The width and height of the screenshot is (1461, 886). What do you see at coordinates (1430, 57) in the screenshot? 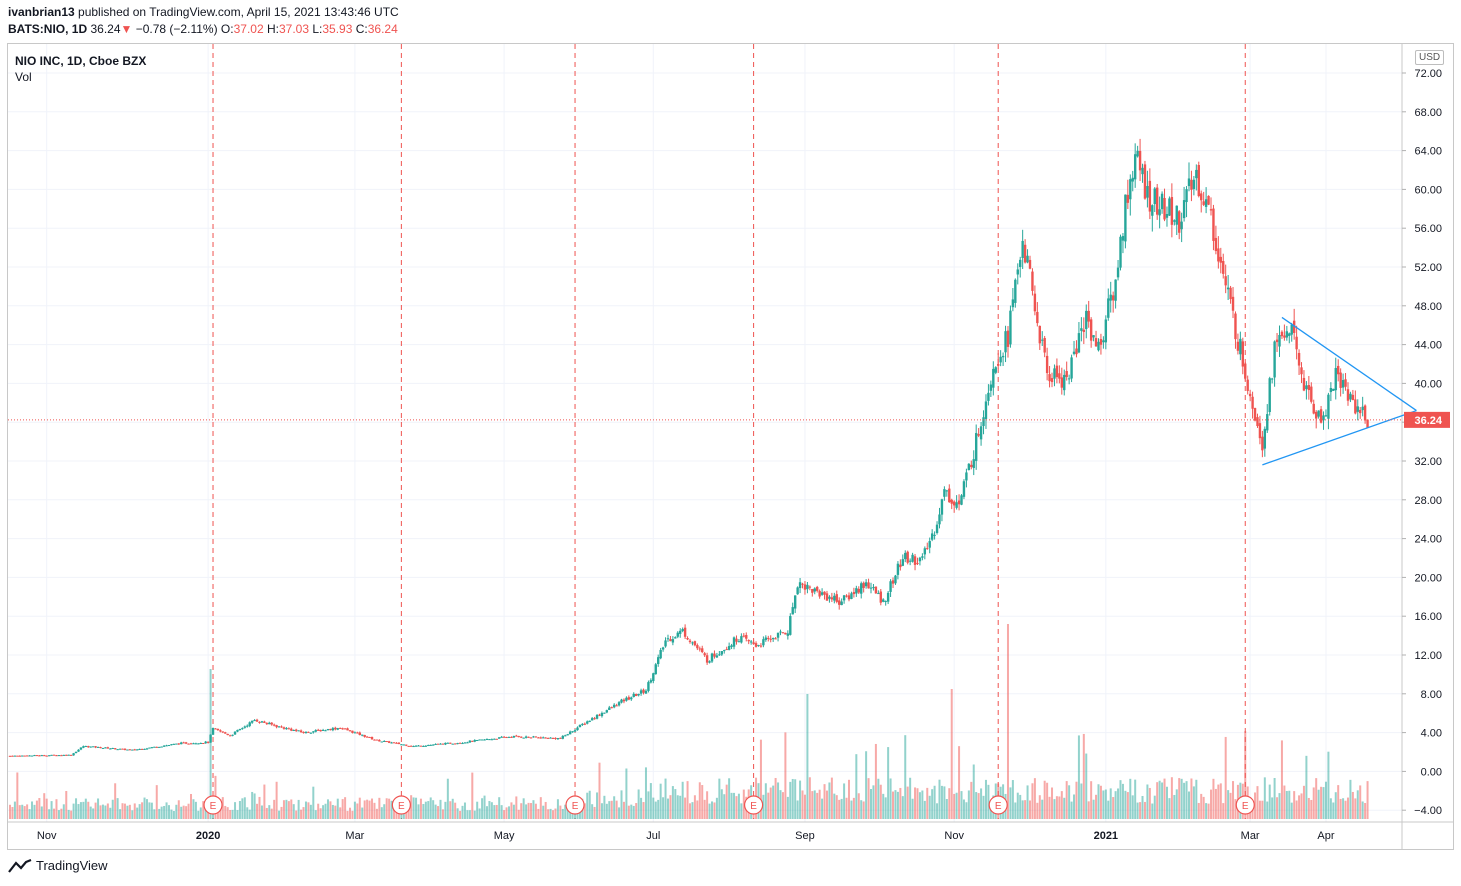
I see `currency-label: USD` at bounding box center [1430, 57].